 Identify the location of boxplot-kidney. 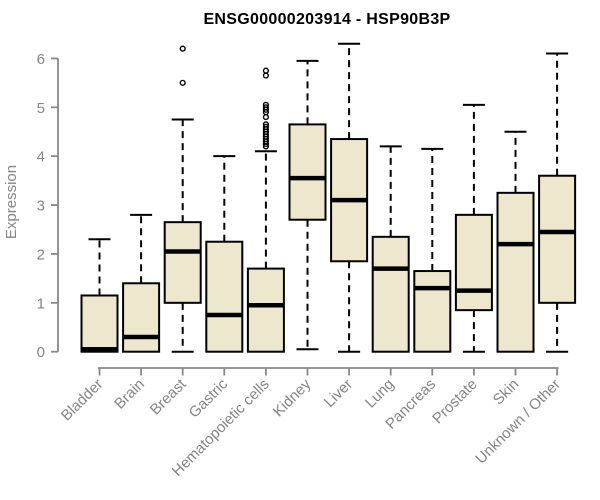
(307, 205).